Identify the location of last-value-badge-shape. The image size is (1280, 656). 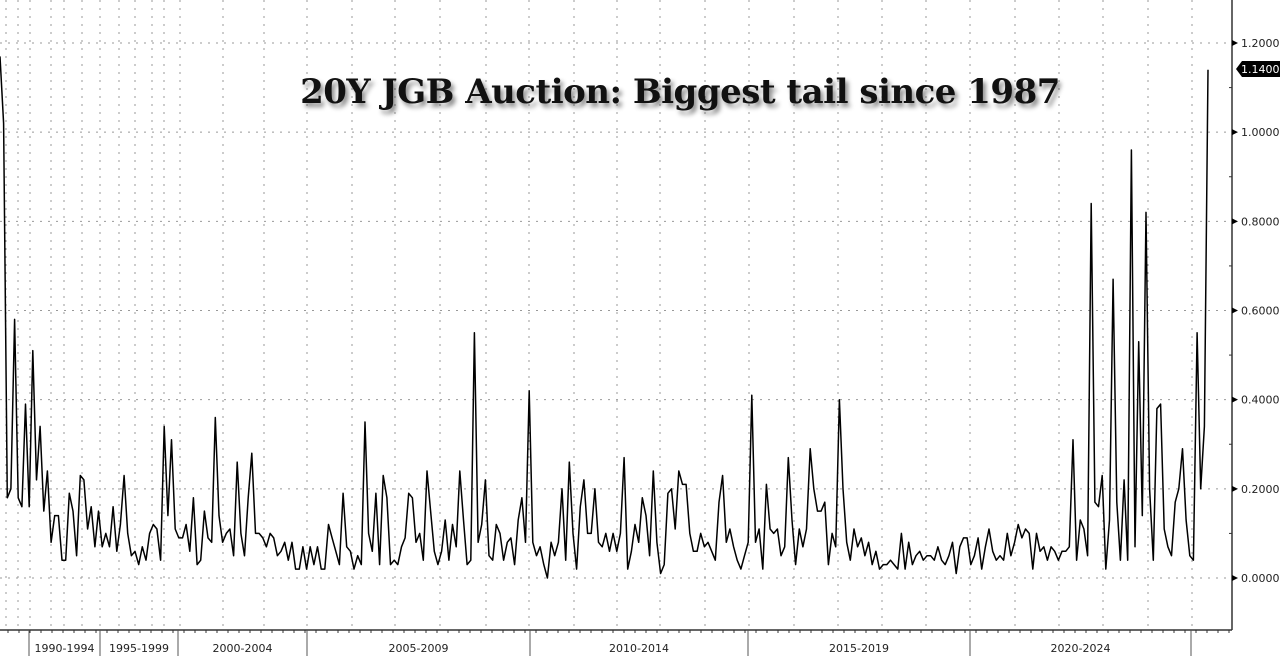
(1258, 69).